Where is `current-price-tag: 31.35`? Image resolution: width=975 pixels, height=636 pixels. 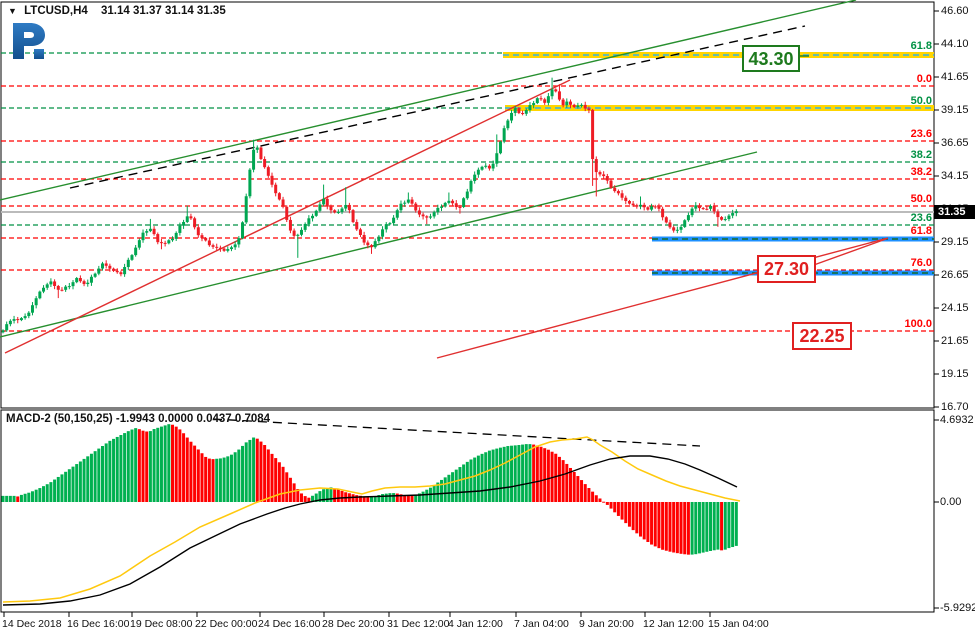
current-price-tag: 31.35 is located at coordinates (954, 212).